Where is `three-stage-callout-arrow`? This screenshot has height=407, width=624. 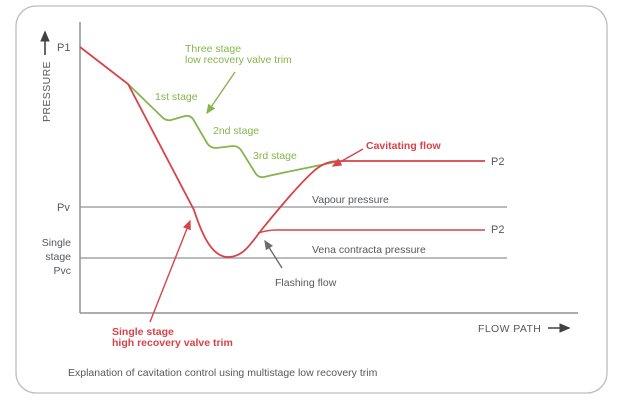
three-stage-callout-arrow is located at coordinates (221, 93).